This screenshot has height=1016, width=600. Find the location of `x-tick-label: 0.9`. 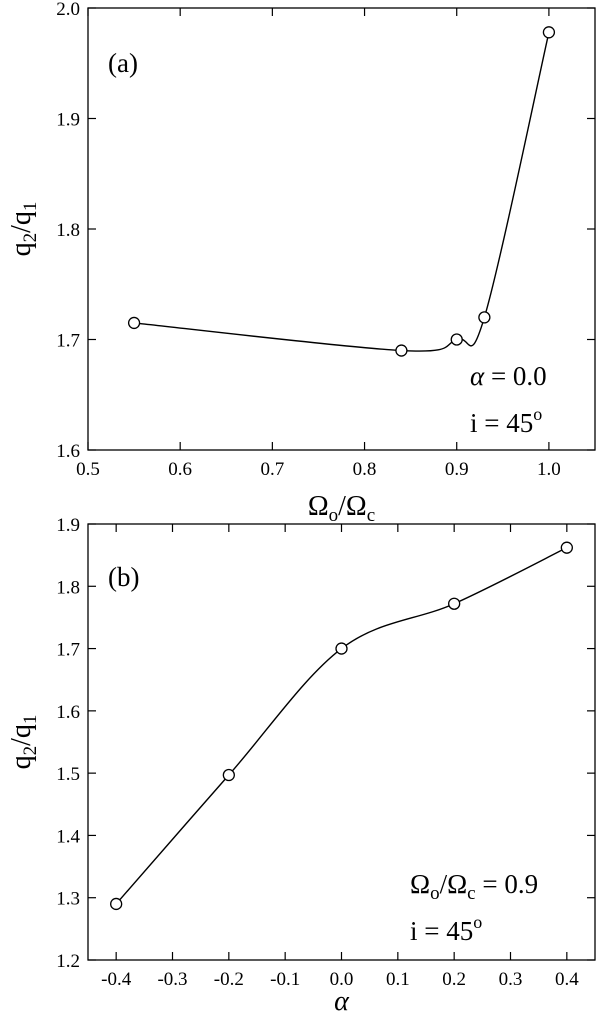

x-tick-label: 0.9 is located at coordinates (457, 469).